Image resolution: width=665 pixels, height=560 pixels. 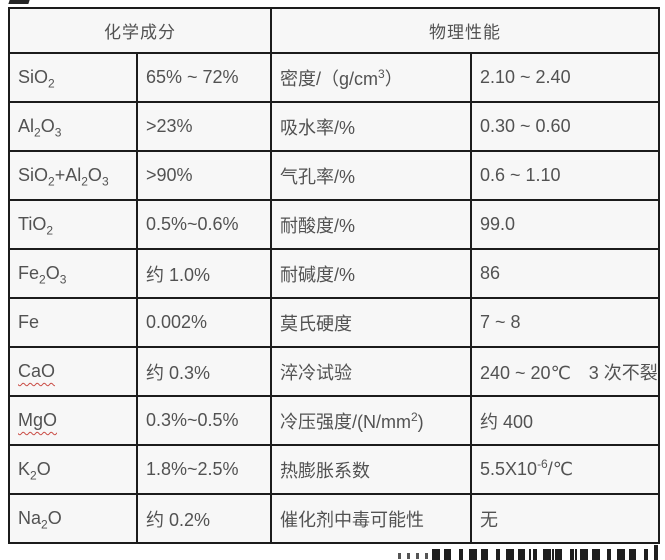 I want to click on physical-property-name-cell: 气孔率/%, so click(x=371, y=175).